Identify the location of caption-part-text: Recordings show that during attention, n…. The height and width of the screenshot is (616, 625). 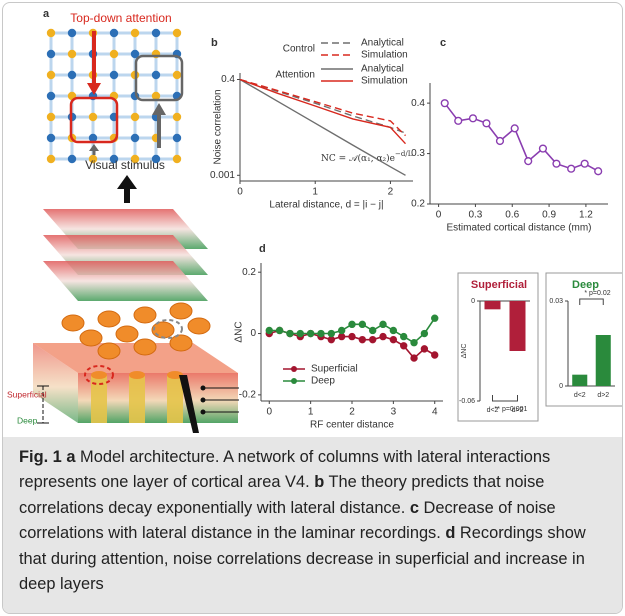
(302, 559).